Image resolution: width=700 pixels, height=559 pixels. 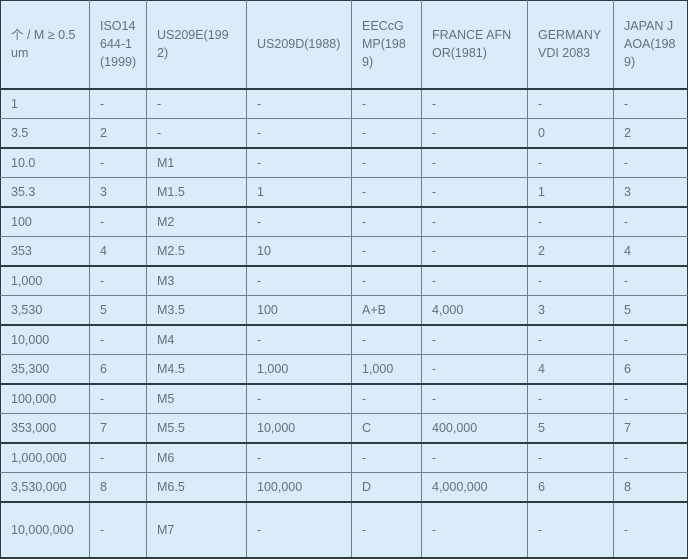 What do you see at coordinates (650, 486) in the screenshot?
I see `cell-japan-jaoa: 8` at bounding box center [650, 486].